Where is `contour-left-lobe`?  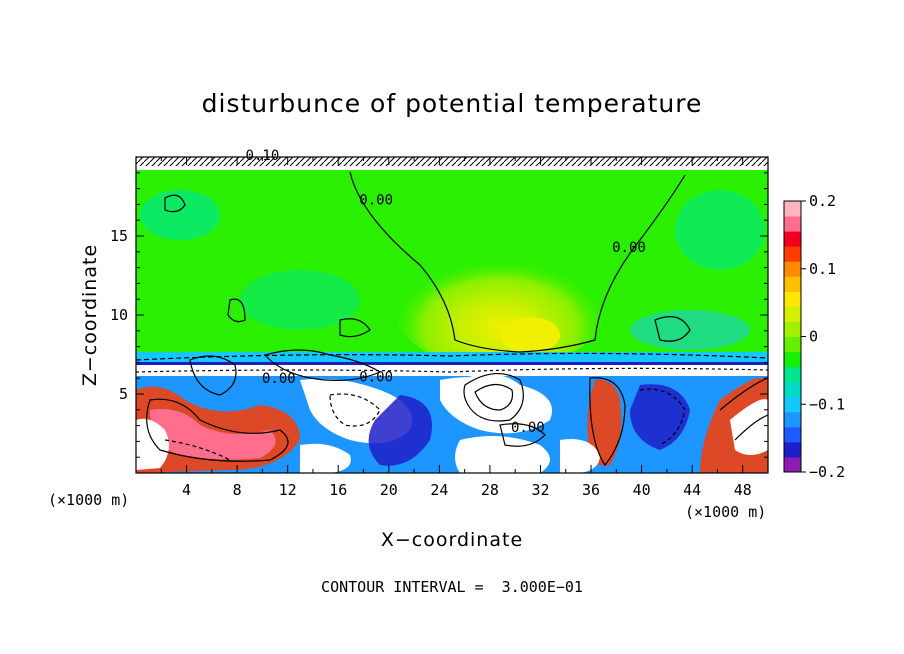
contour-left-lobe is located at coordinates (217, 430).